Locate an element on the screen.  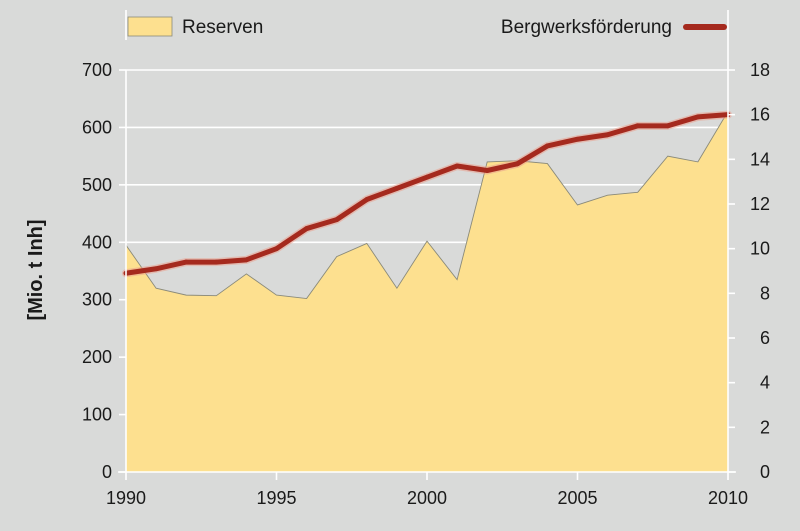
point-bergwerksfoerderung-2003 is located at coordinates (517, 164).